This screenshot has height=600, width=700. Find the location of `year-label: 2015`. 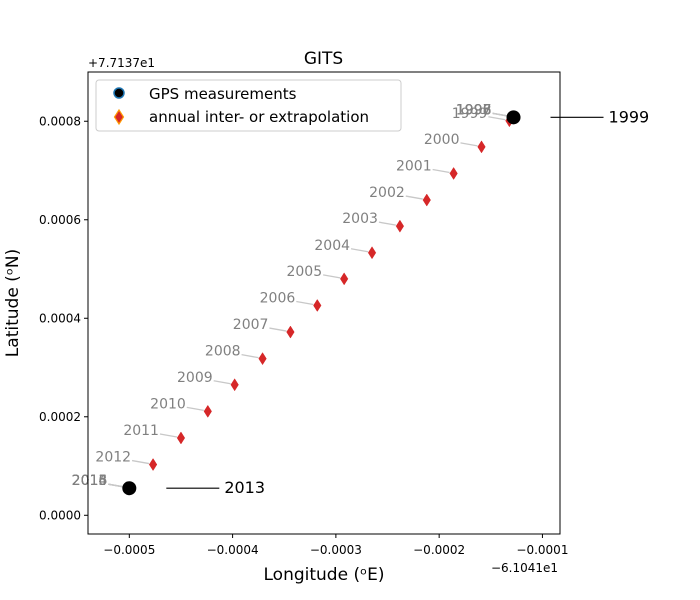

year-label: 2015 is located at coordinates (90, 481).